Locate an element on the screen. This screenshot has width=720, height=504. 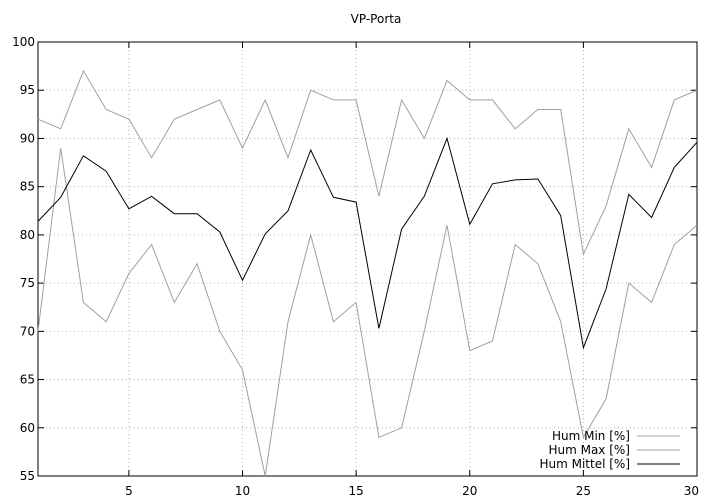
x-tick-label: 20 is located at coordinates (469, 491).